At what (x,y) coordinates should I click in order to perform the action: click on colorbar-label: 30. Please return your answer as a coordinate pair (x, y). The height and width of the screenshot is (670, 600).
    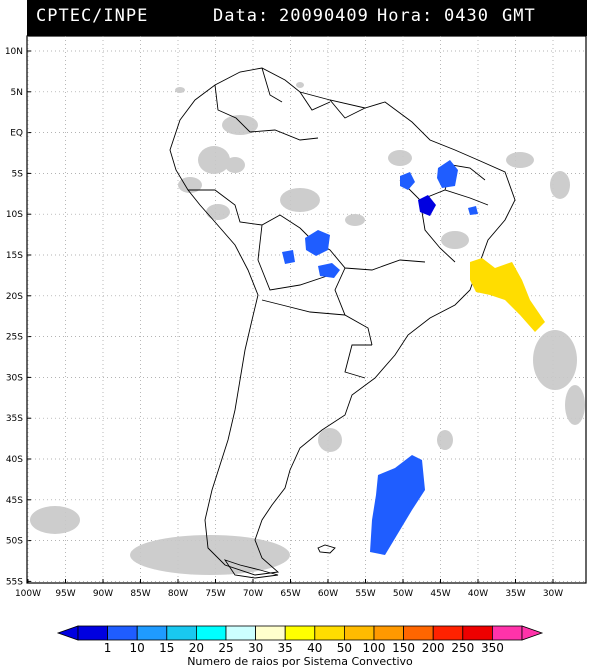
    Looking at the image, I should click on (255, 648).